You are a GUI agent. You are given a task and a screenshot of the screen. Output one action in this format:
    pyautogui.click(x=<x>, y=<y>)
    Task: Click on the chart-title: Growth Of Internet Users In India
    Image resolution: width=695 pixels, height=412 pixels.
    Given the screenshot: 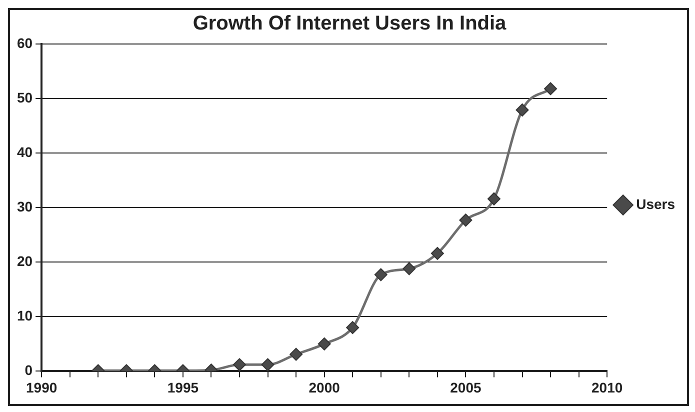 What is the action you would take?
    pyautogui.click(x=350, y=23)
    